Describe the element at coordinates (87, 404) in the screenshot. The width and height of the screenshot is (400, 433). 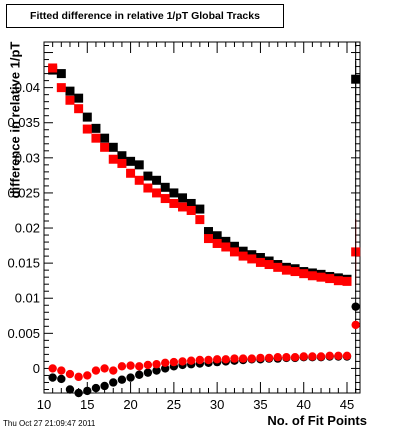
I see `x-tick-label: 15` at that location.